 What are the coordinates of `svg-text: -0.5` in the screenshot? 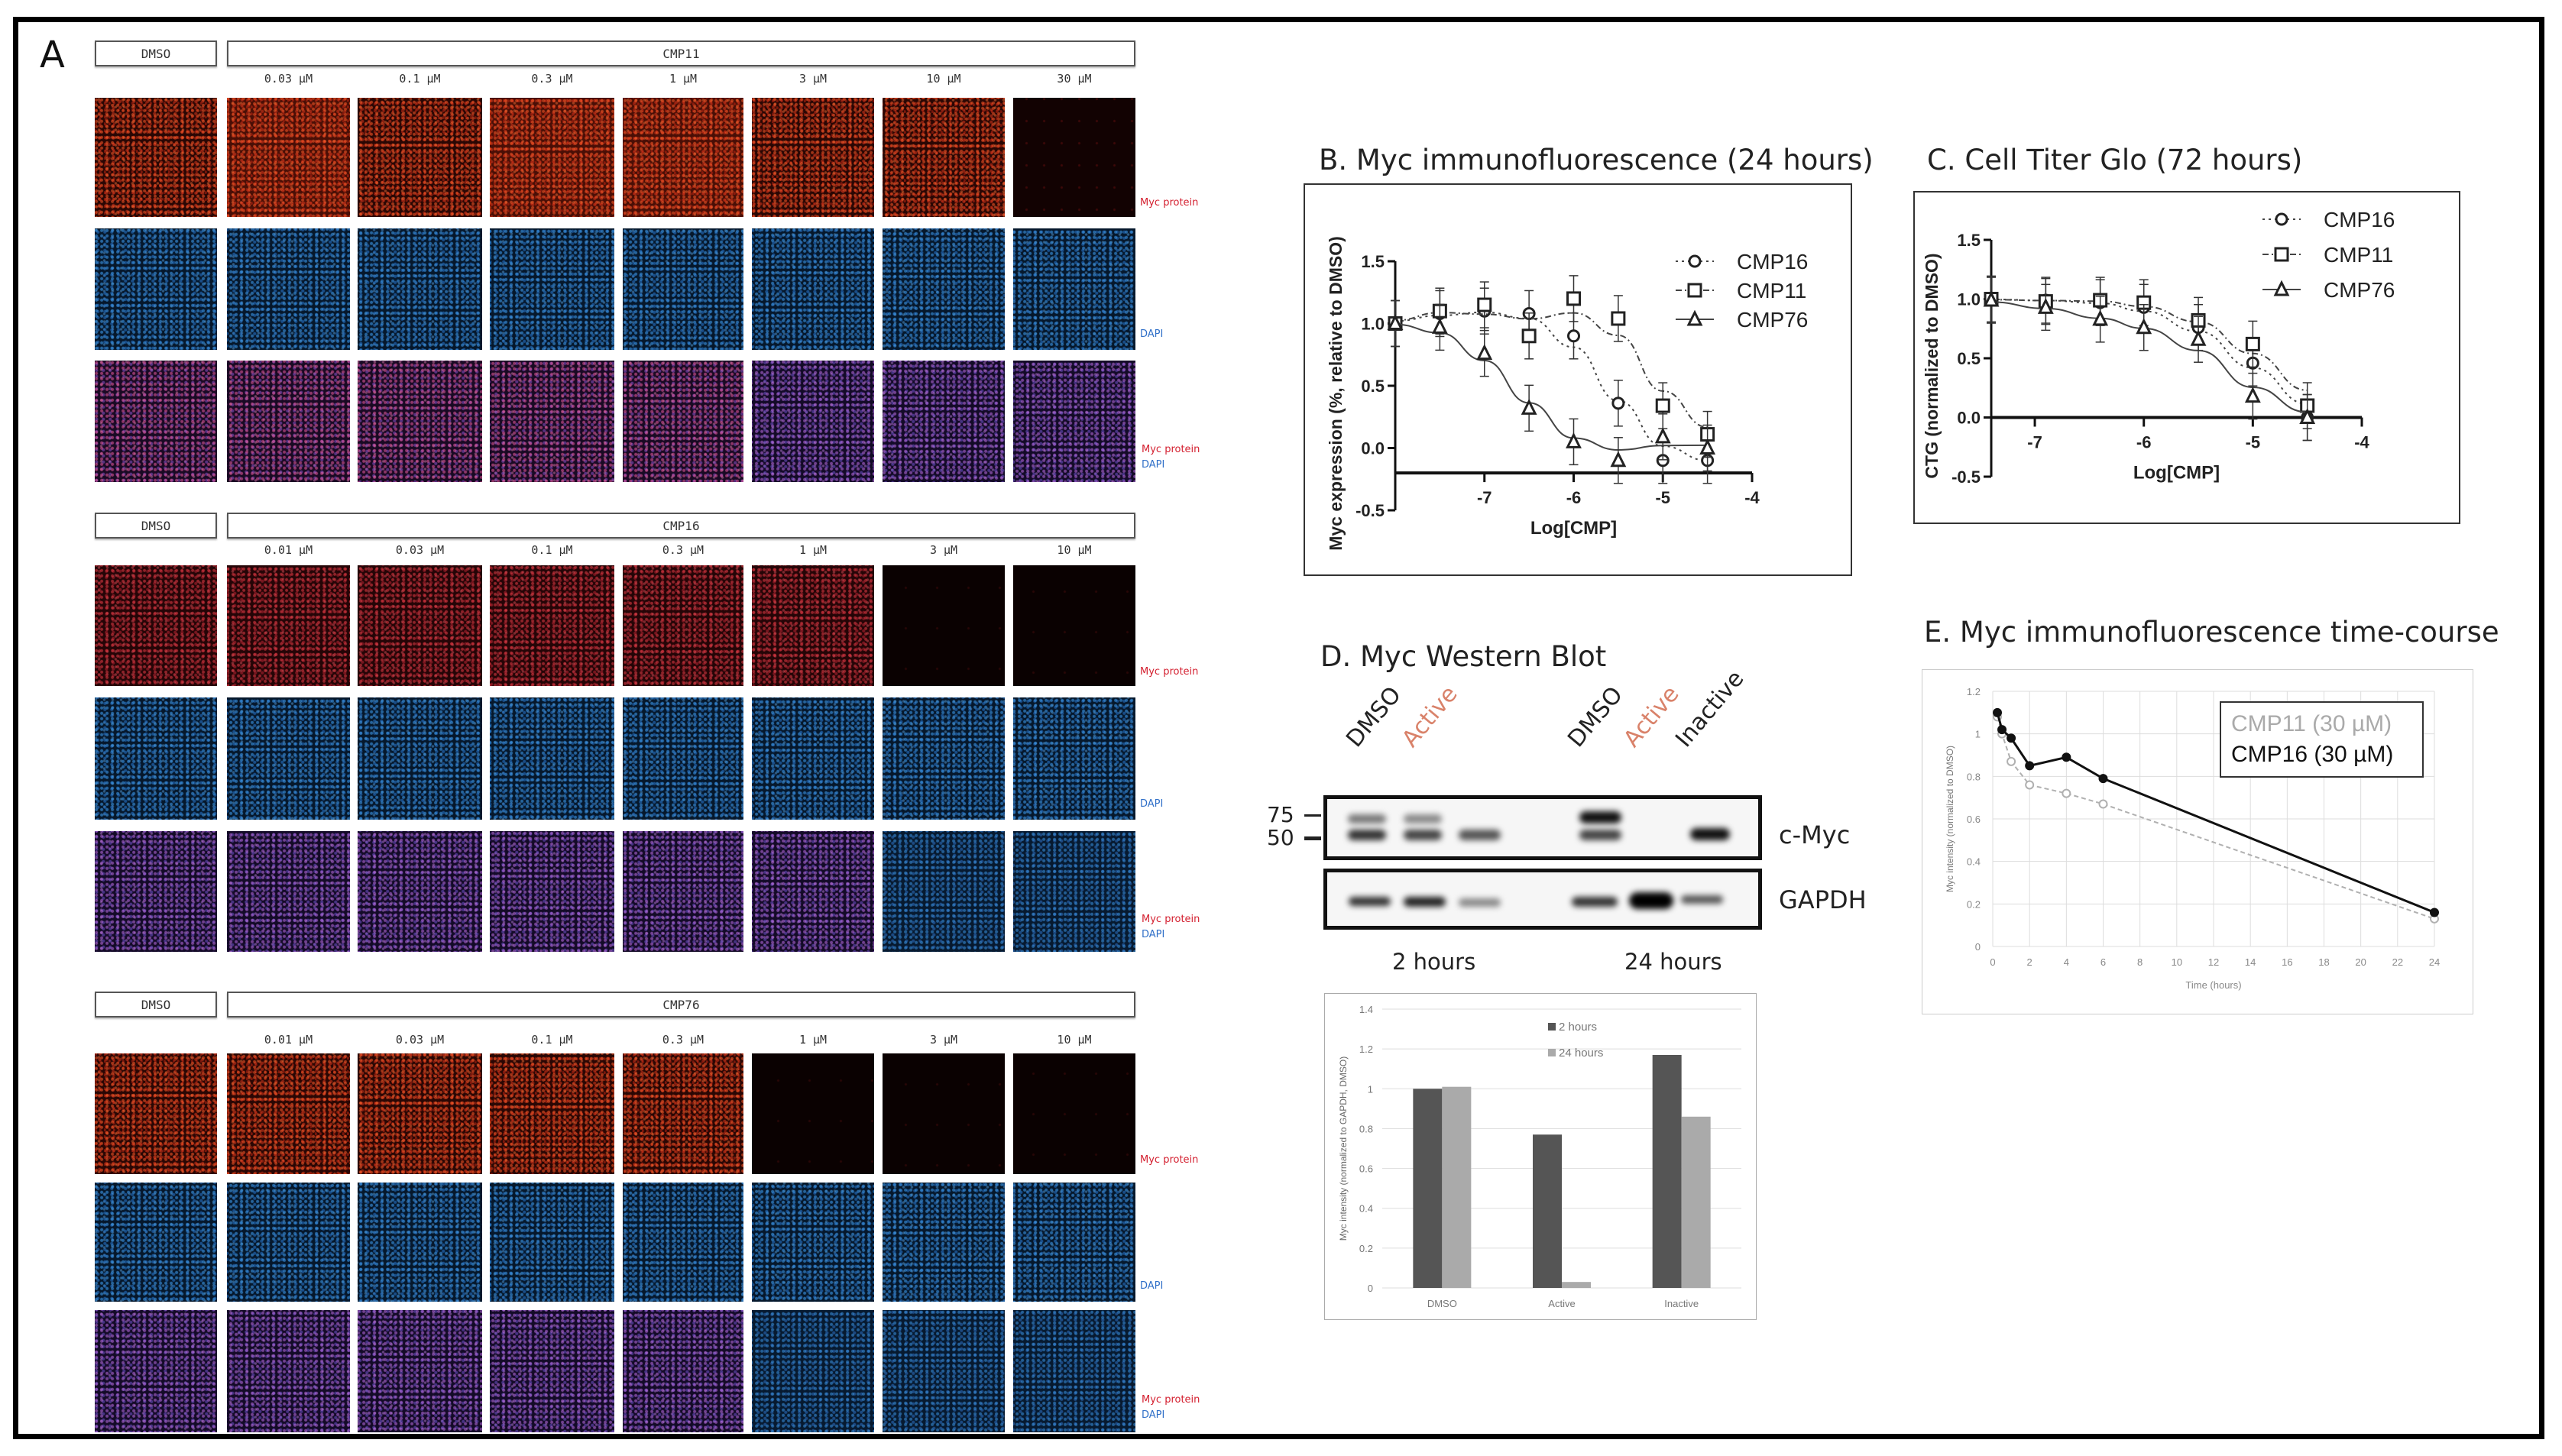 It's located at (1966, 477).